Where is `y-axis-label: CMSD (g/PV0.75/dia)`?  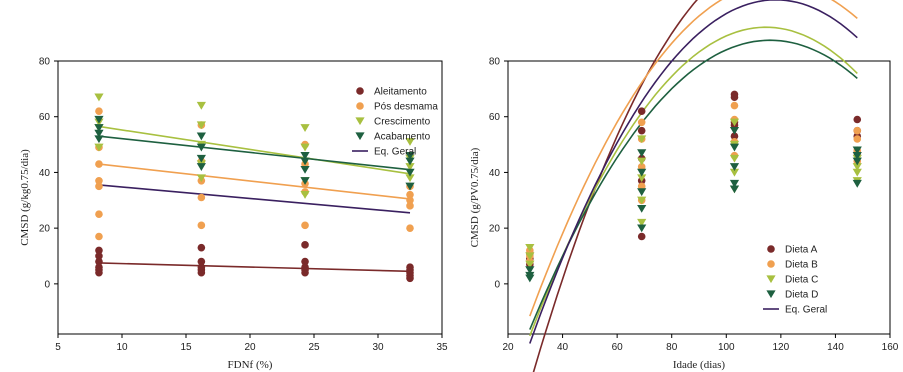 y-axis-label: CMSD (g/PV0.75/dia) is located at coordinates (475, 197).